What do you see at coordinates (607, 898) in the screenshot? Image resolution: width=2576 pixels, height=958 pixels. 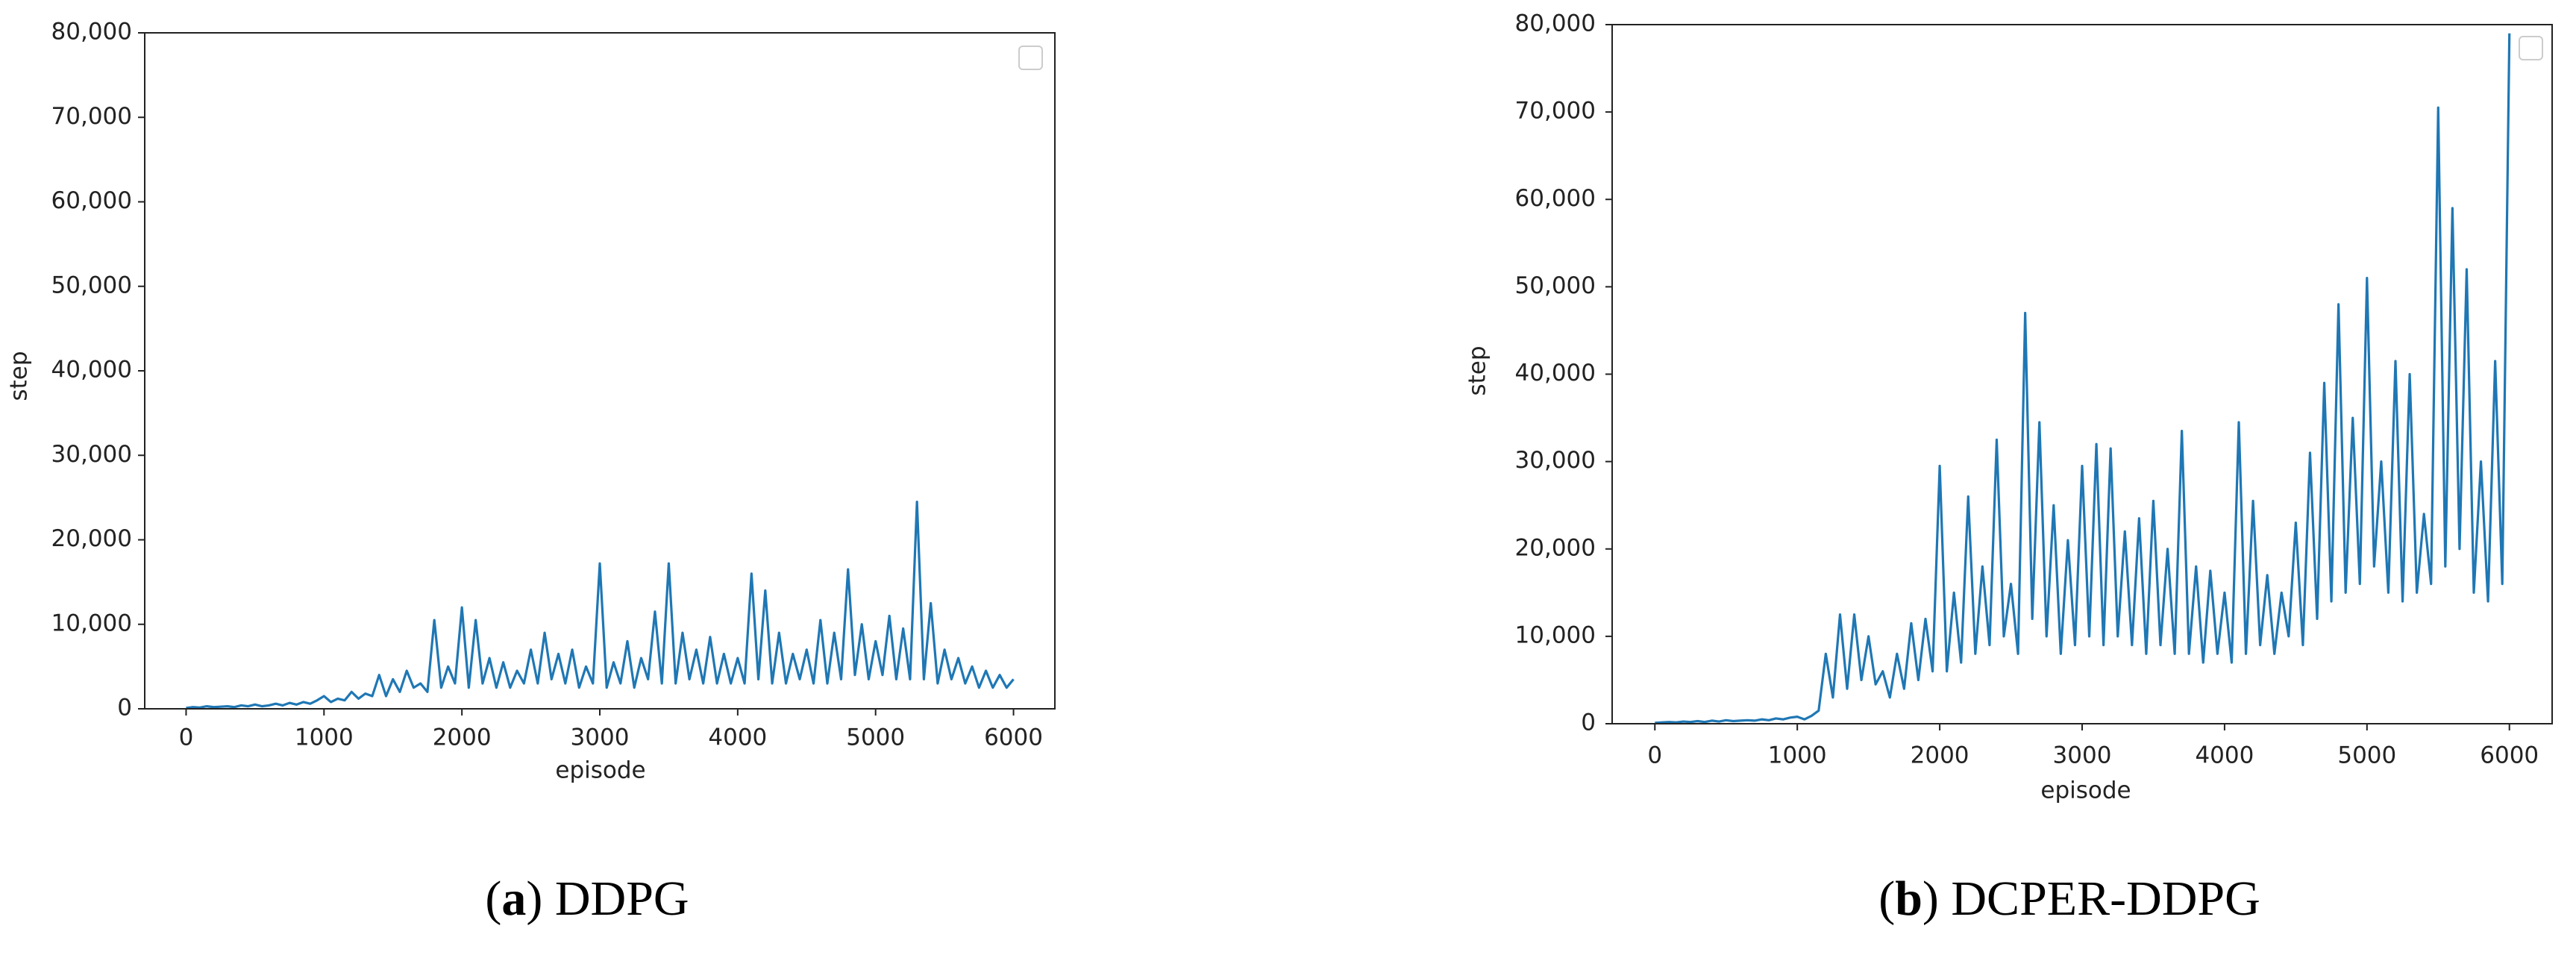 I see `caption-part: ) DDPG` at bounding box center [607, 898].